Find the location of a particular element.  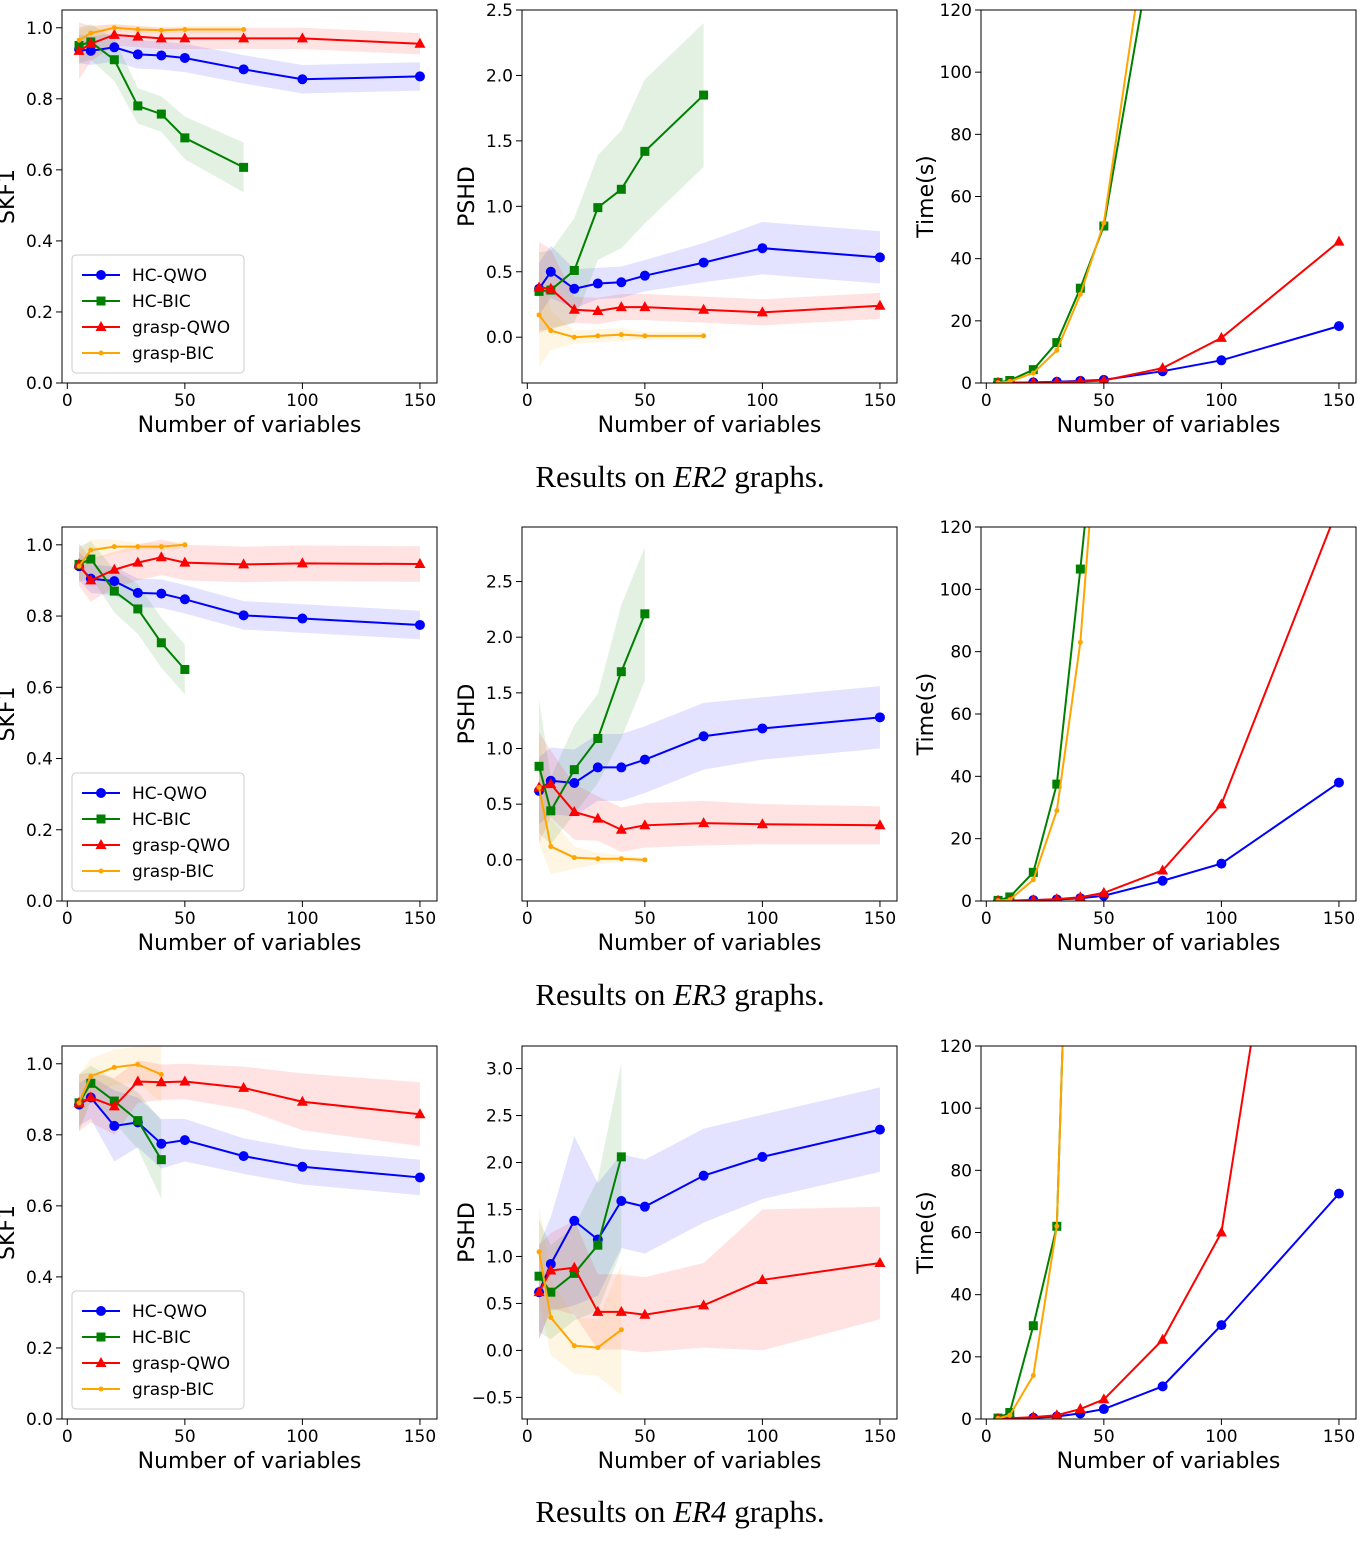

y-tick-label: 1.0 is located at coordinates (499, 207).